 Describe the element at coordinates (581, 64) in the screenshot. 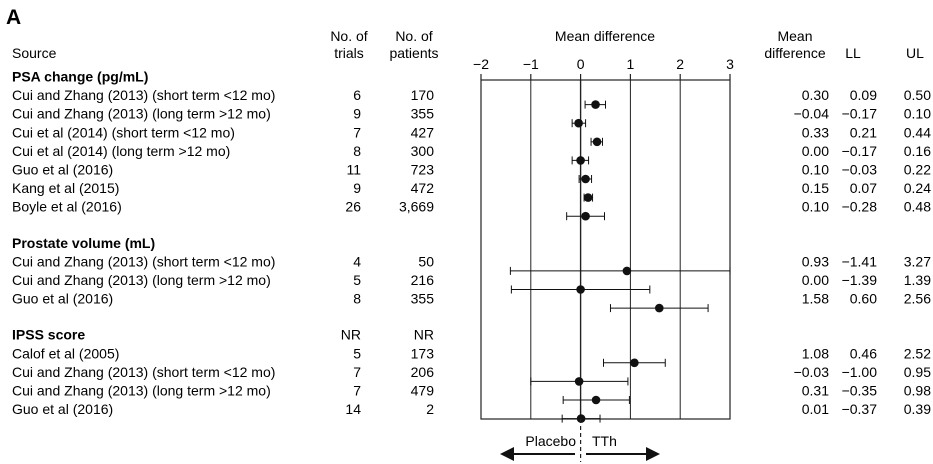

I see `x-tick-label: 0` at that location.